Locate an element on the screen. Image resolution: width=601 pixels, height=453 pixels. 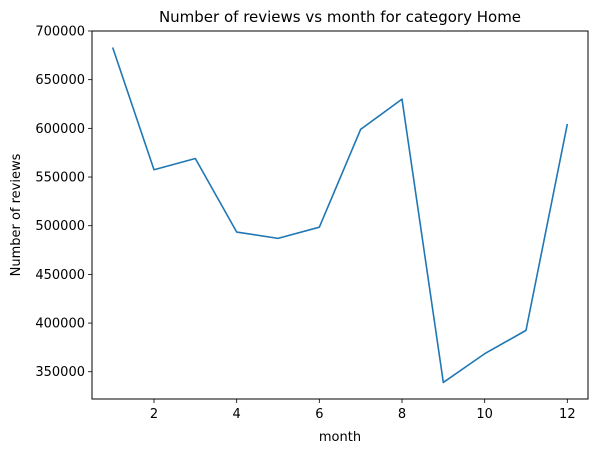
y-axis-title: Number of reviews is located at coordinates (16, 214).